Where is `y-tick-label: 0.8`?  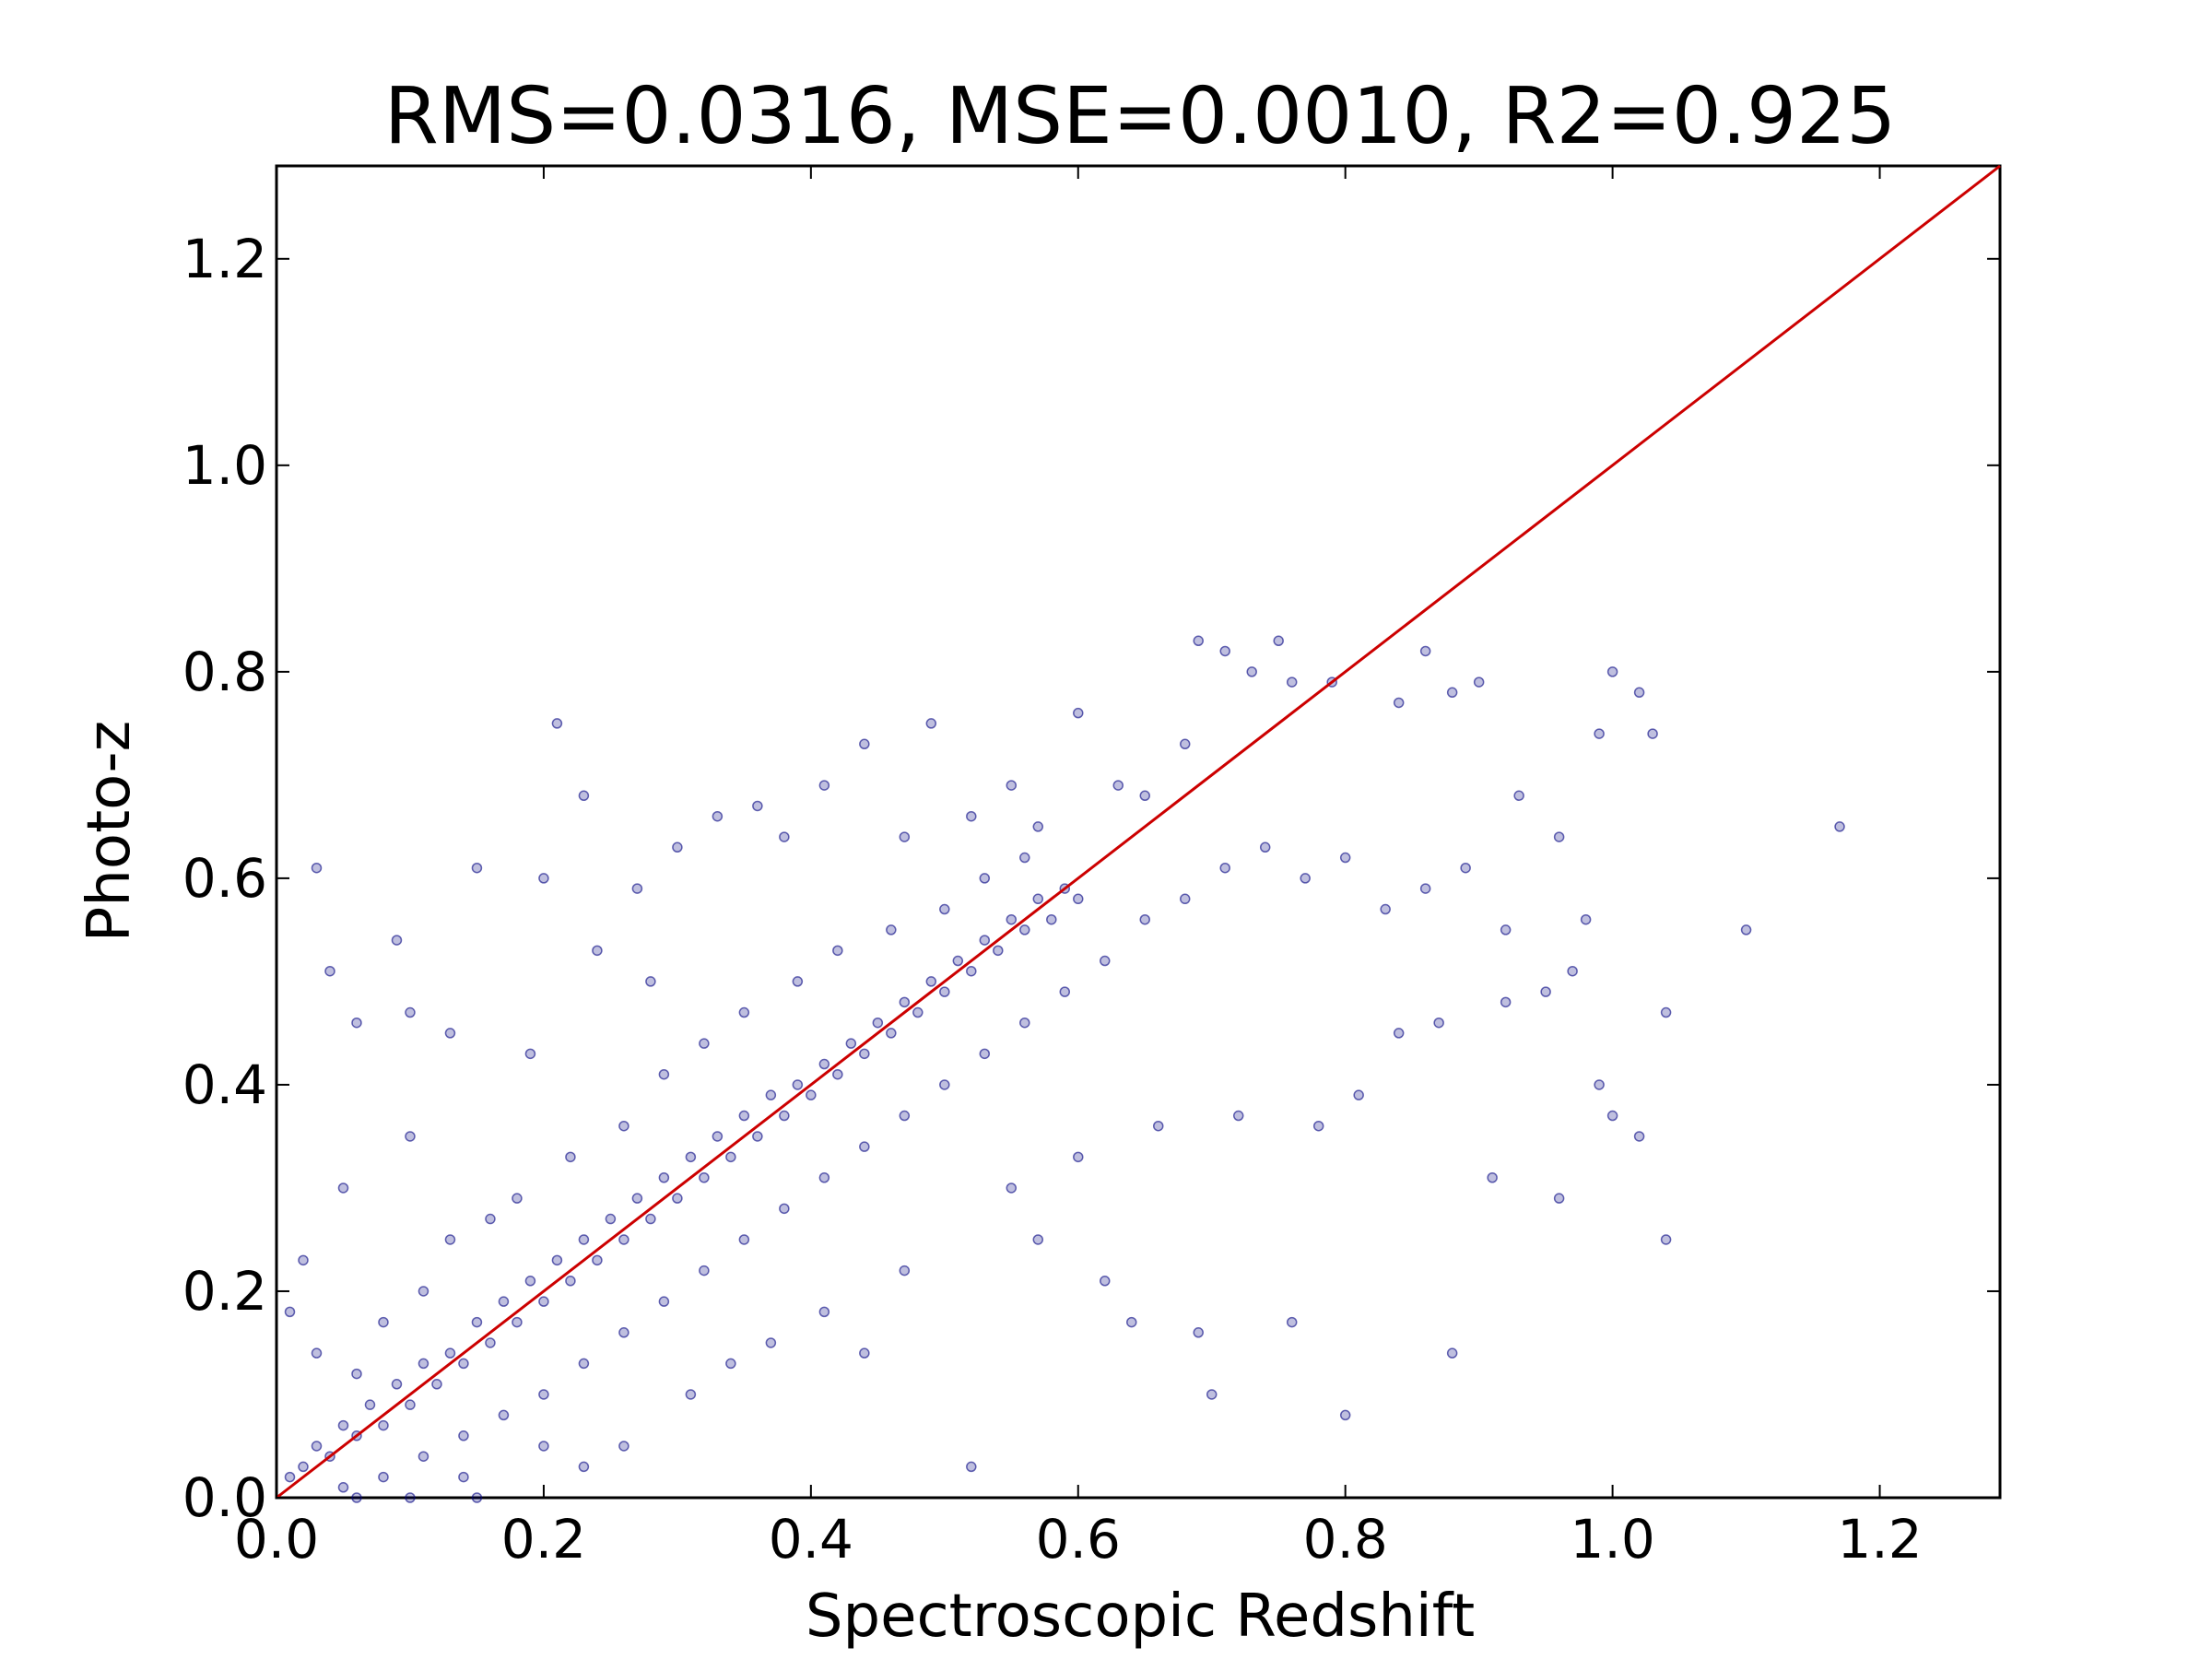
y-tick-label: 0.8 is located at coordinates (224, 672).